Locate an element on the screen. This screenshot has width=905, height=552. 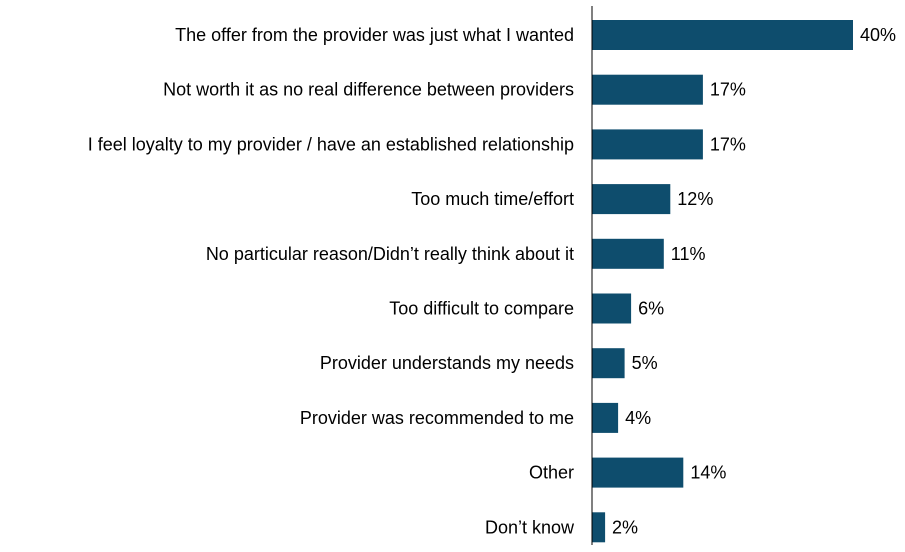
category-label: Provider was recommended to me is located at coordinates (437, 418).